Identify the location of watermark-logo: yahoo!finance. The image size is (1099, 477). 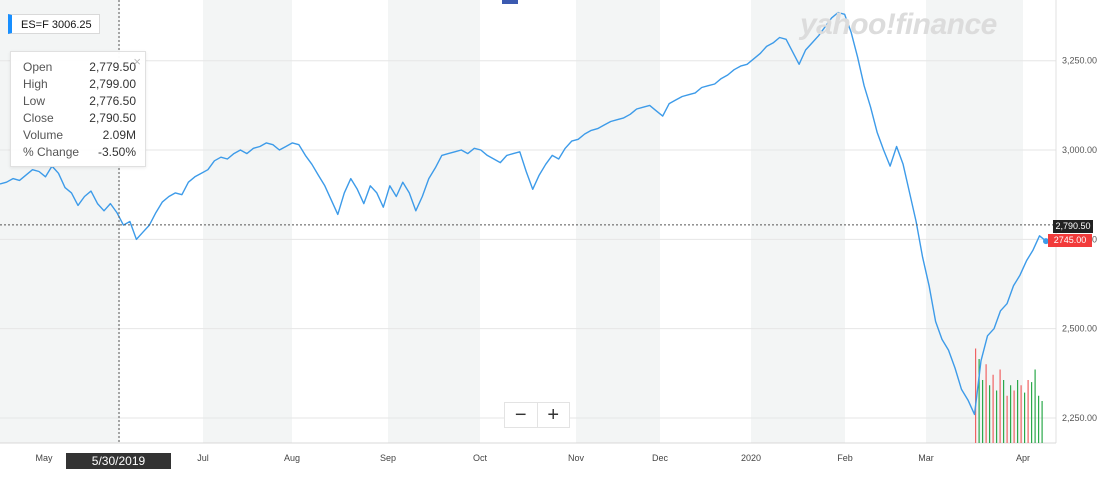
(898, 24).